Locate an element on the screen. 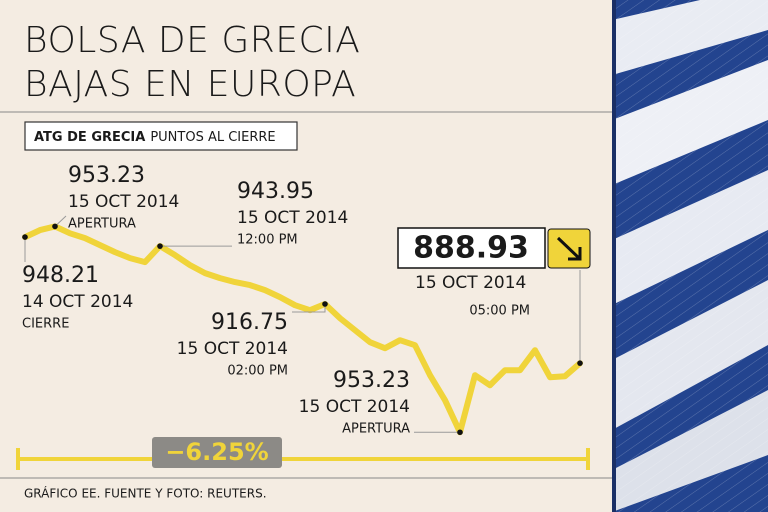 This screenshot has width=768, height=512. annotation-value: 916.75 is located at coordinates (249, 322).